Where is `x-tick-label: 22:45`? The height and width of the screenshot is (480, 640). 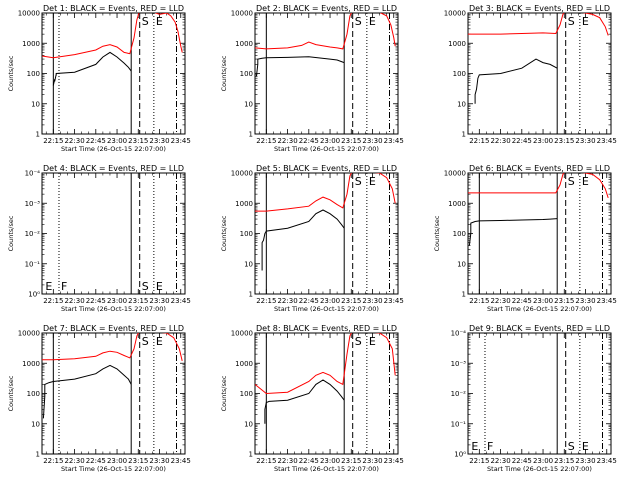
x-tick-label: 22:45 is located at coordinates (522, 301).